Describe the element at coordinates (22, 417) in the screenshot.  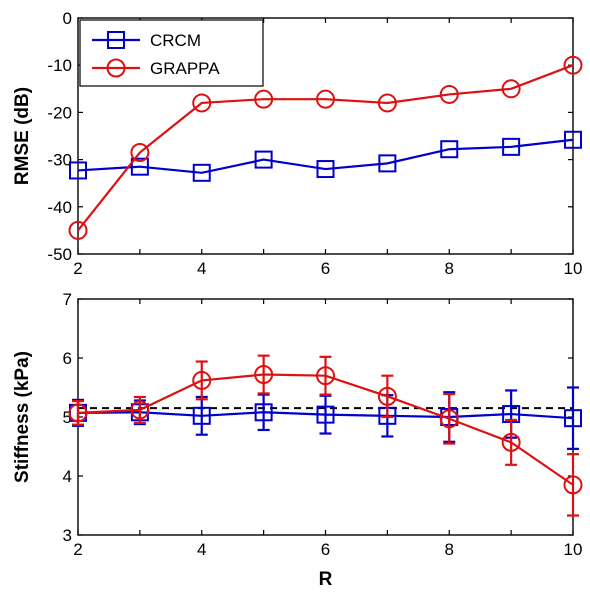
I see `y-axis-label: Stiffness (kPa)` at that location.